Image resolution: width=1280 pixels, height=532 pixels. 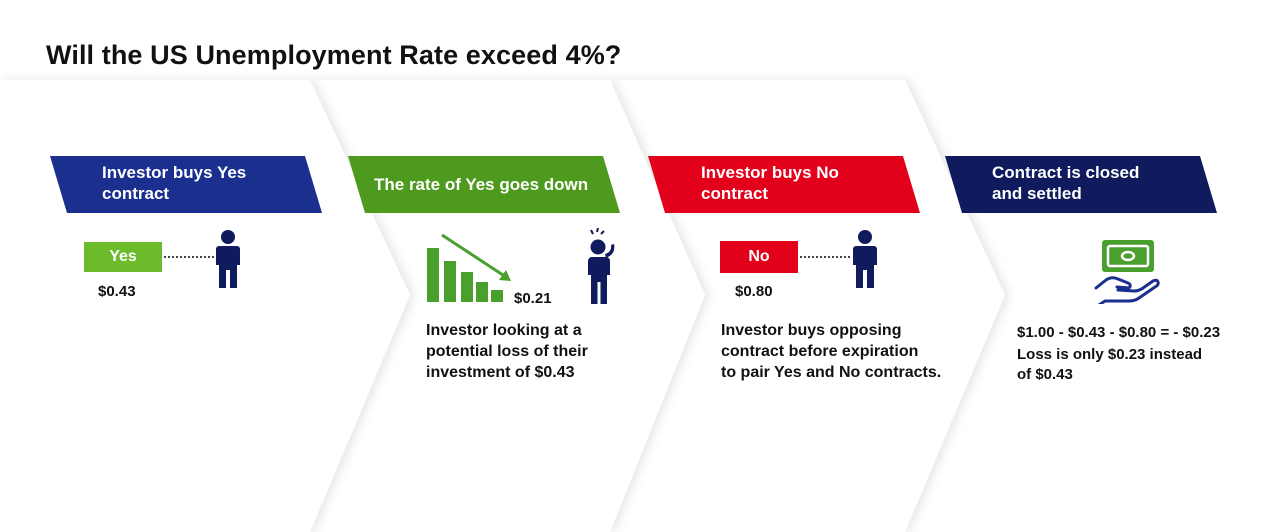 What do you see at coordinates (1066, 172) in the screenshot?
I see `step4-banner-line1: Contract is closed` at bounding box center [1066, 172].